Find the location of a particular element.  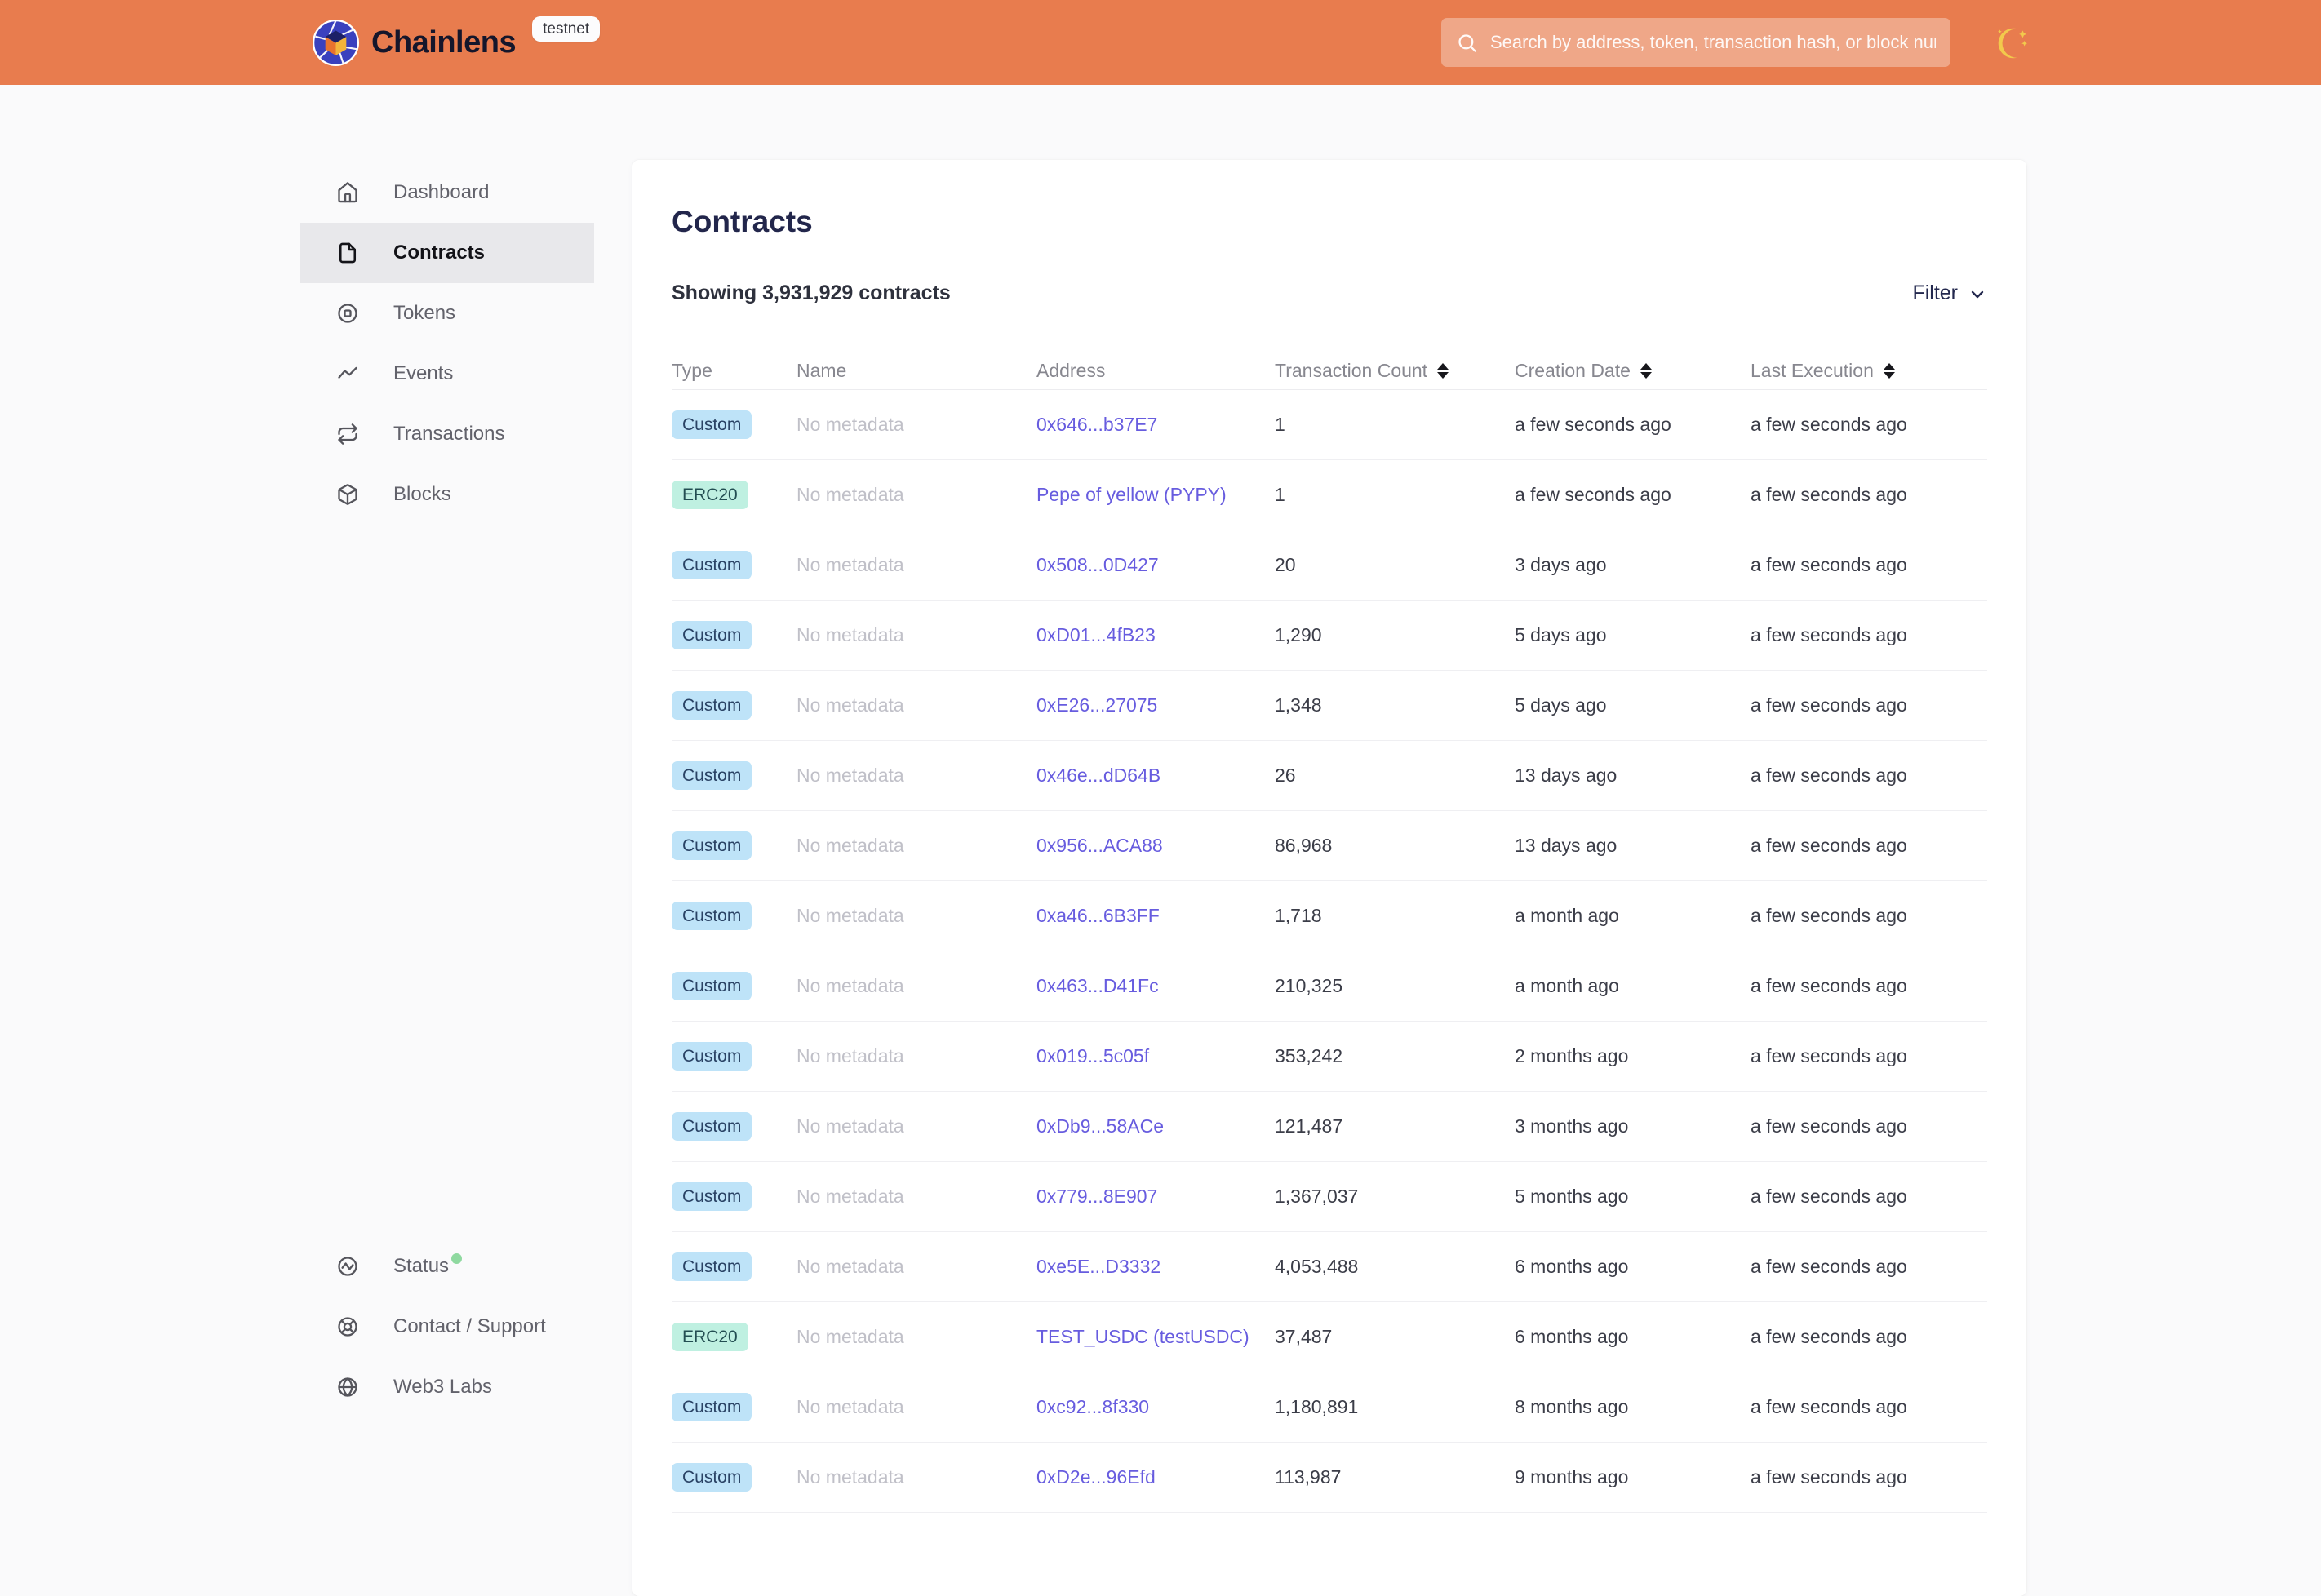

column-header-name: Name is located at coordinates (822, 370).